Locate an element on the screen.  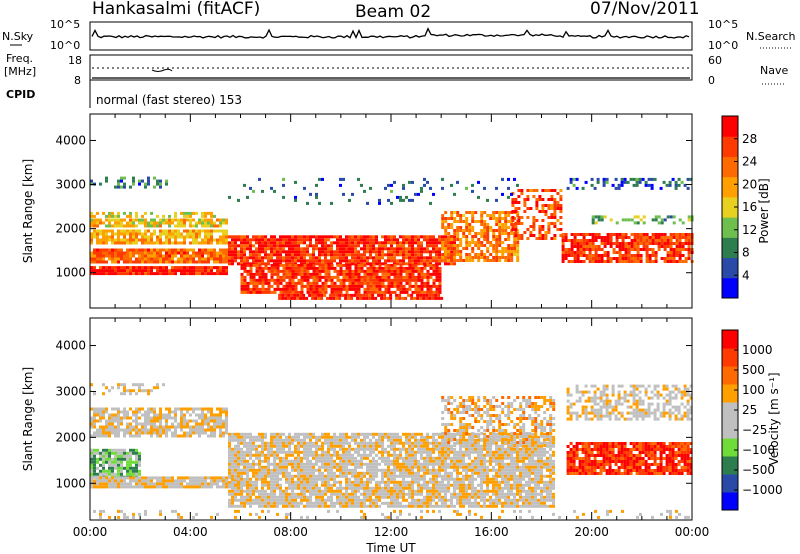
cpid-panel: CPID normal (fast stereo) 153 is located at coordinates (124, 94).